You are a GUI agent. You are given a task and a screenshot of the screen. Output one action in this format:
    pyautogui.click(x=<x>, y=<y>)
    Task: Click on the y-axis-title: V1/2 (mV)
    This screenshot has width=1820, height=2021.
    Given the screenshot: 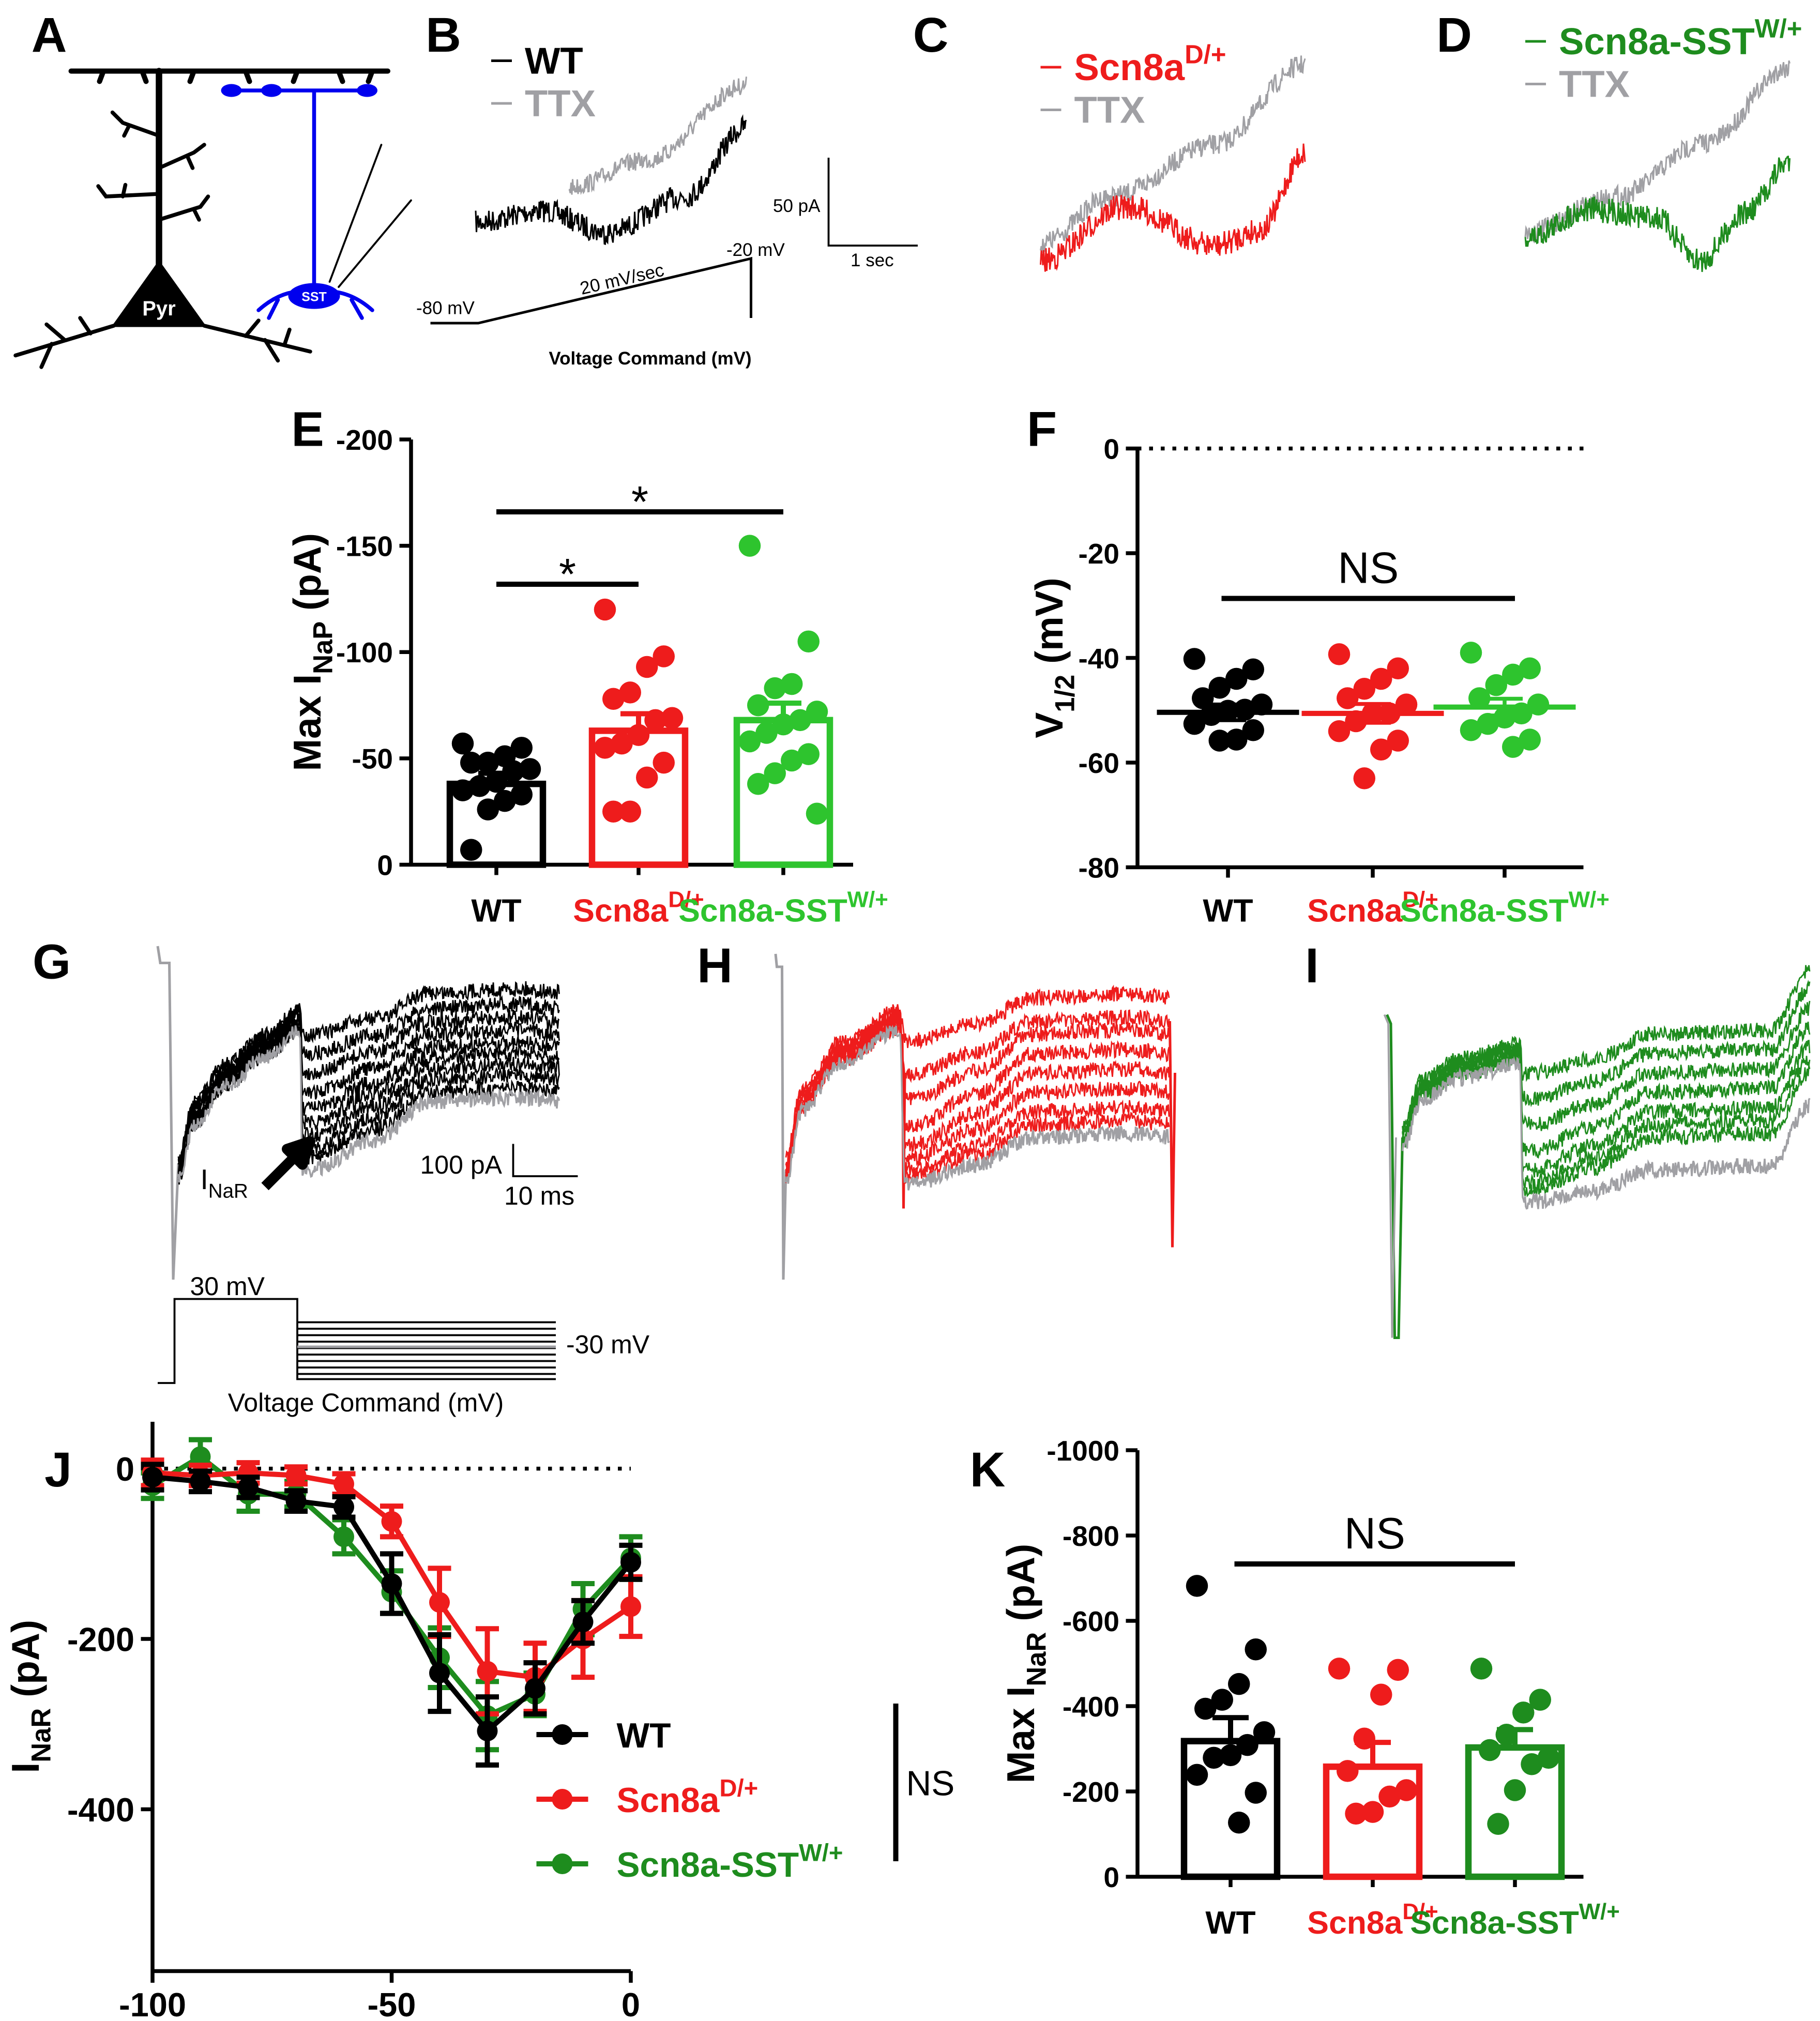 What is the action you would take?
    pyautogui.click(x=1054, y=658)
    